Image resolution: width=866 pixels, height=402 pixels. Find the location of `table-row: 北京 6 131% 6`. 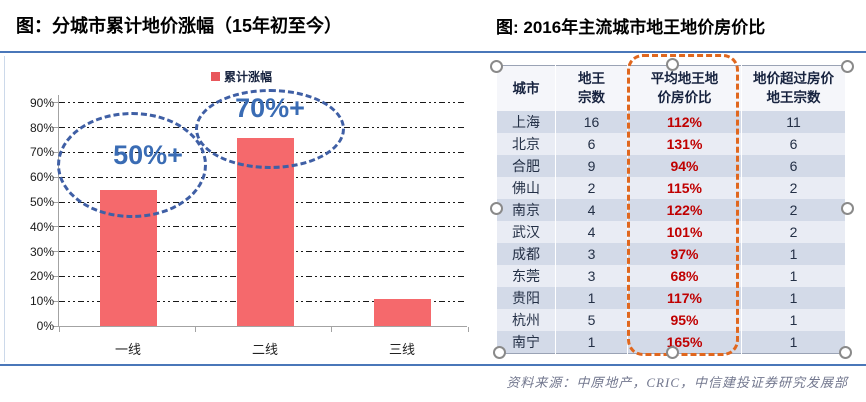

table-row: 北京 6 131% 6 is located at coordinates (671, 143).